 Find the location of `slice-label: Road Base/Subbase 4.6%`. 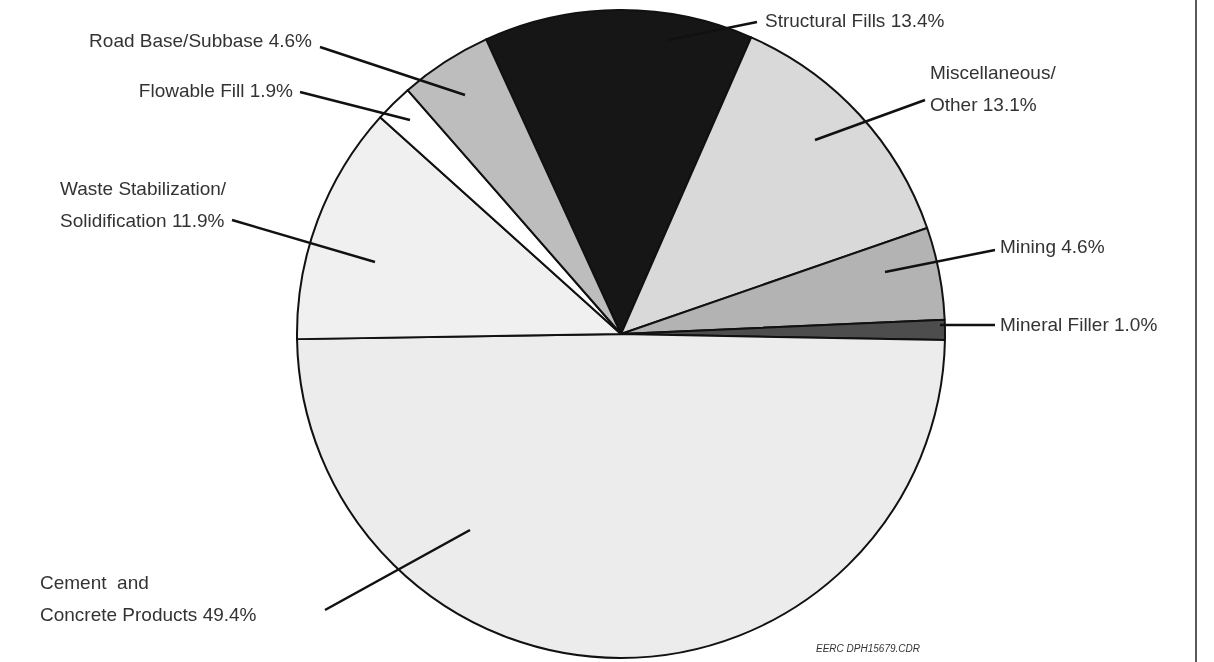

slice-label: Road Base/Subbase 4.6% is located at coordinates (201, 41).